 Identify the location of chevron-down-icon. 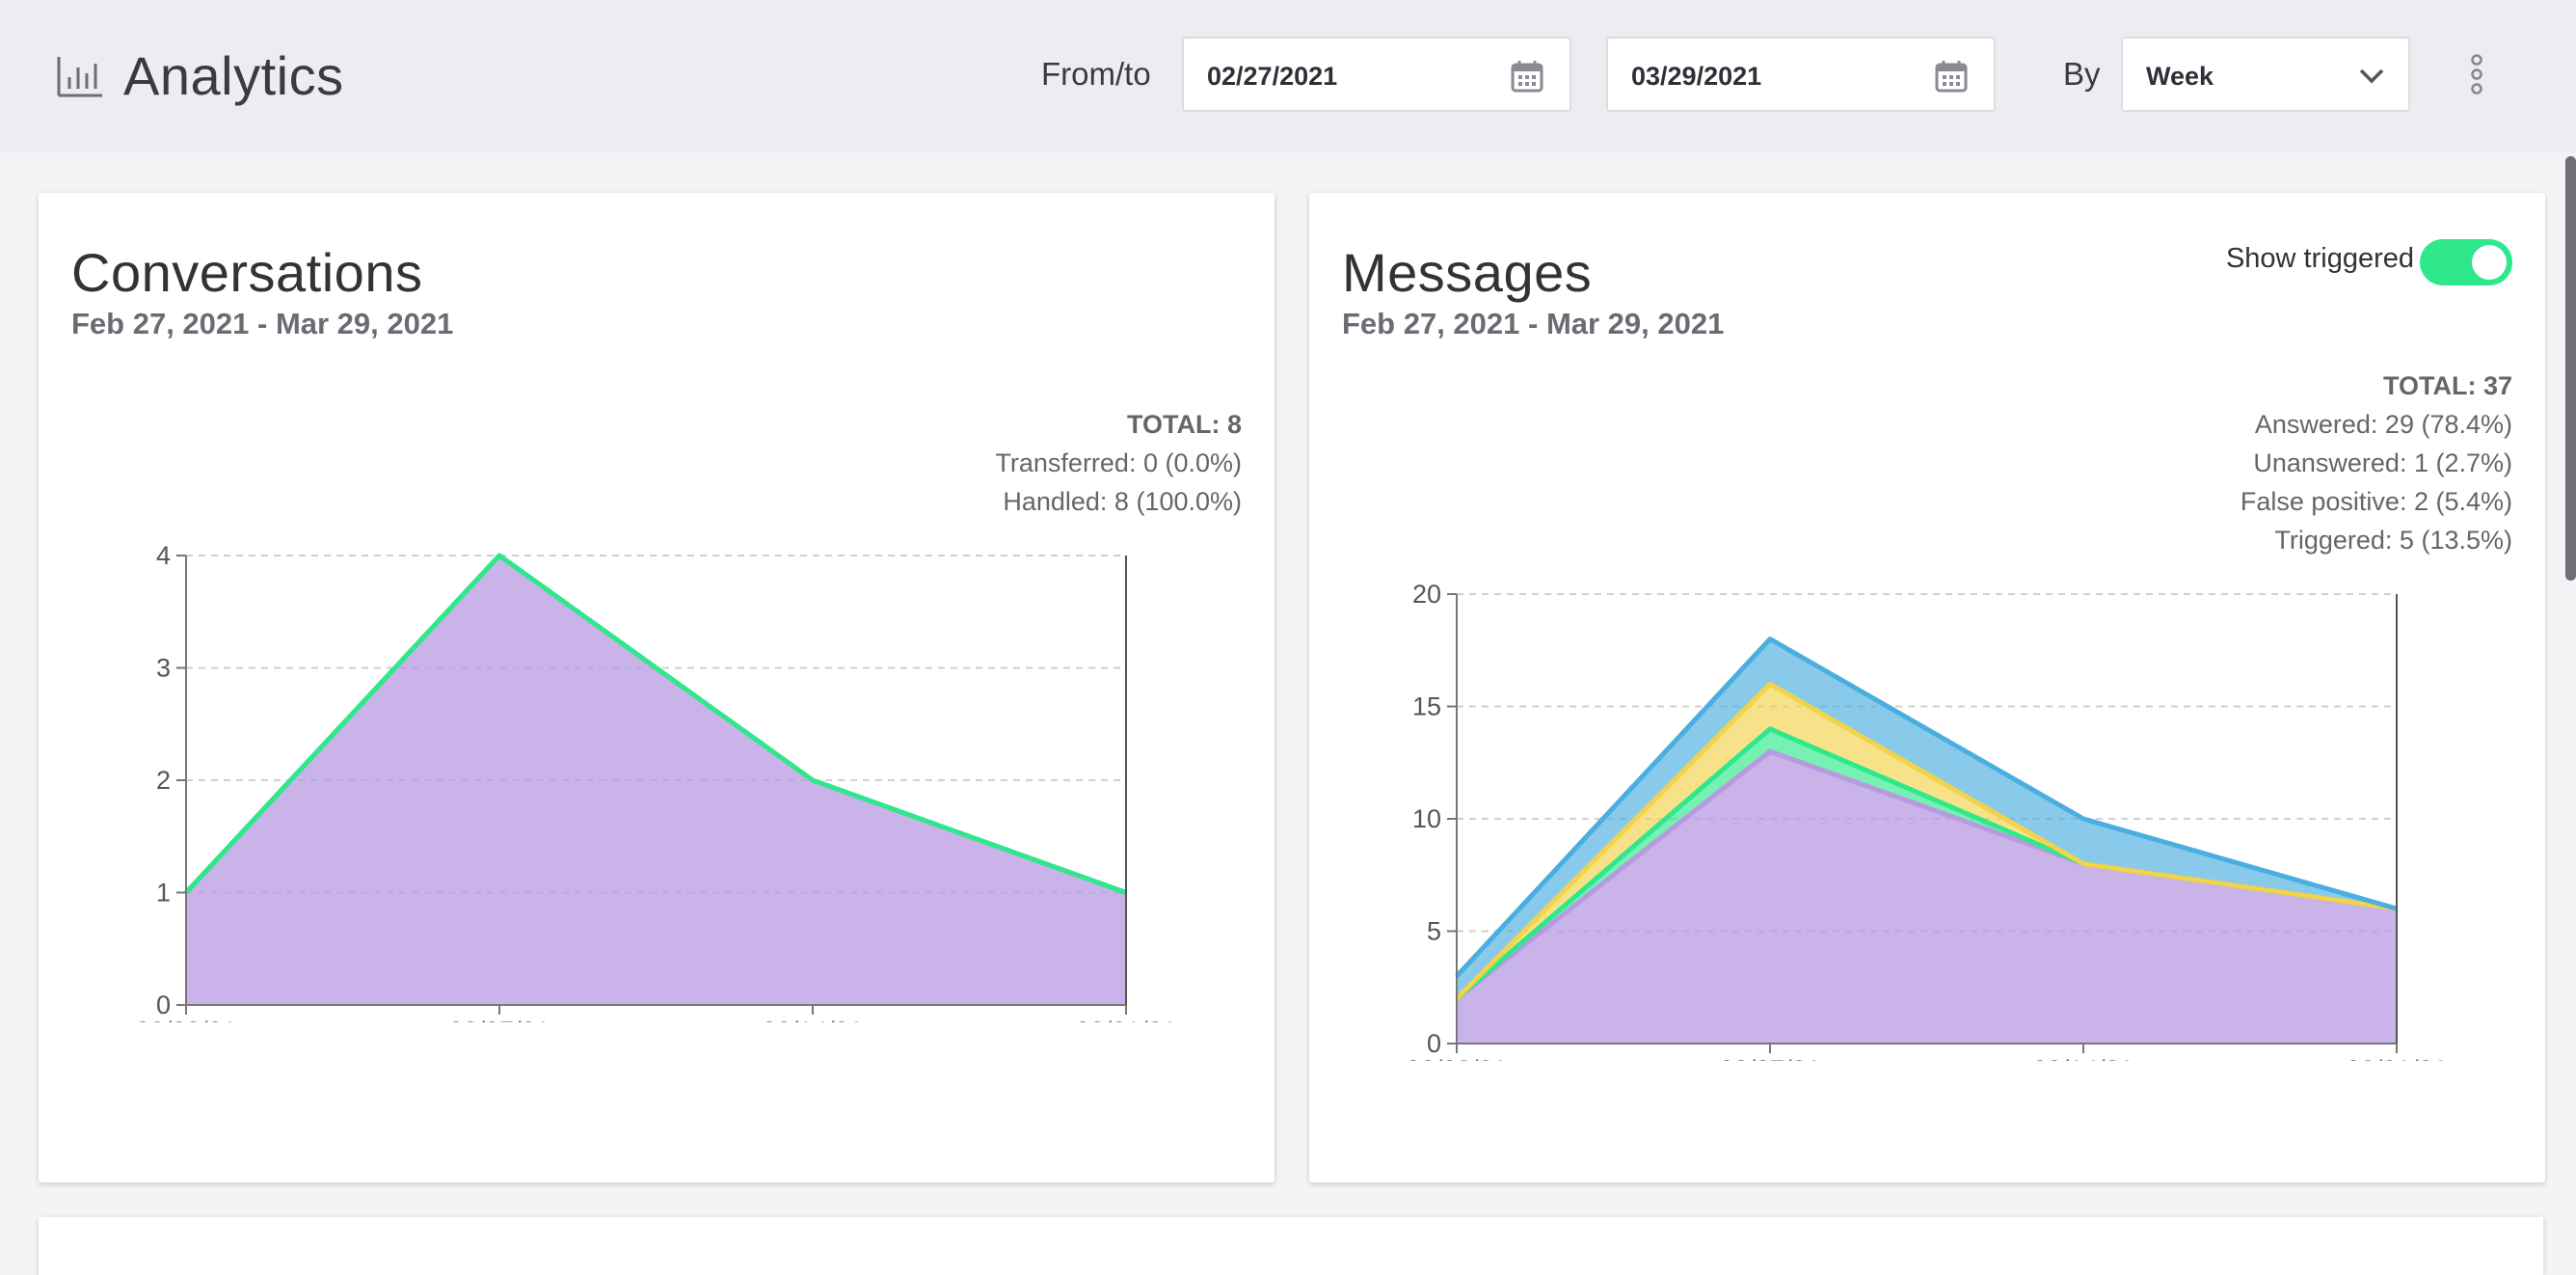
(2371, 76).